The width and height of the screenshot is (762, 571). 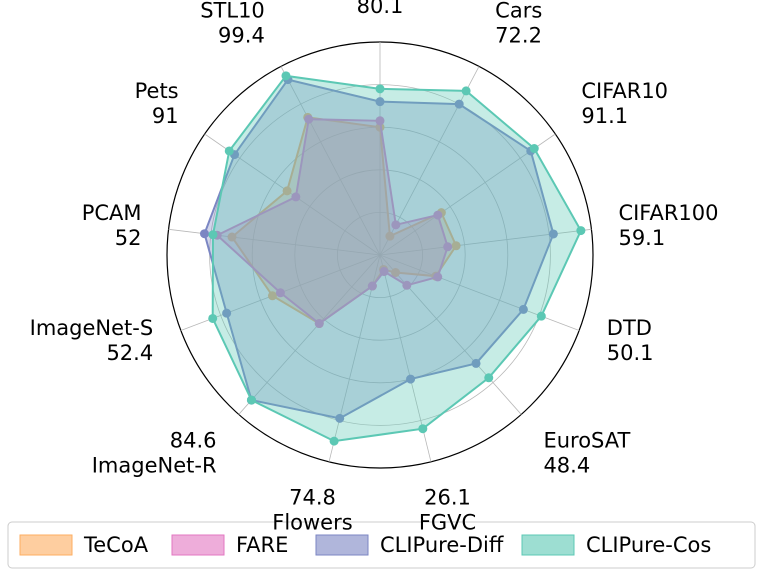 What do you see at coordinates (630, 353) in the screenshot?
I see `category-value: 50.1` at bounding box center [630, 353].